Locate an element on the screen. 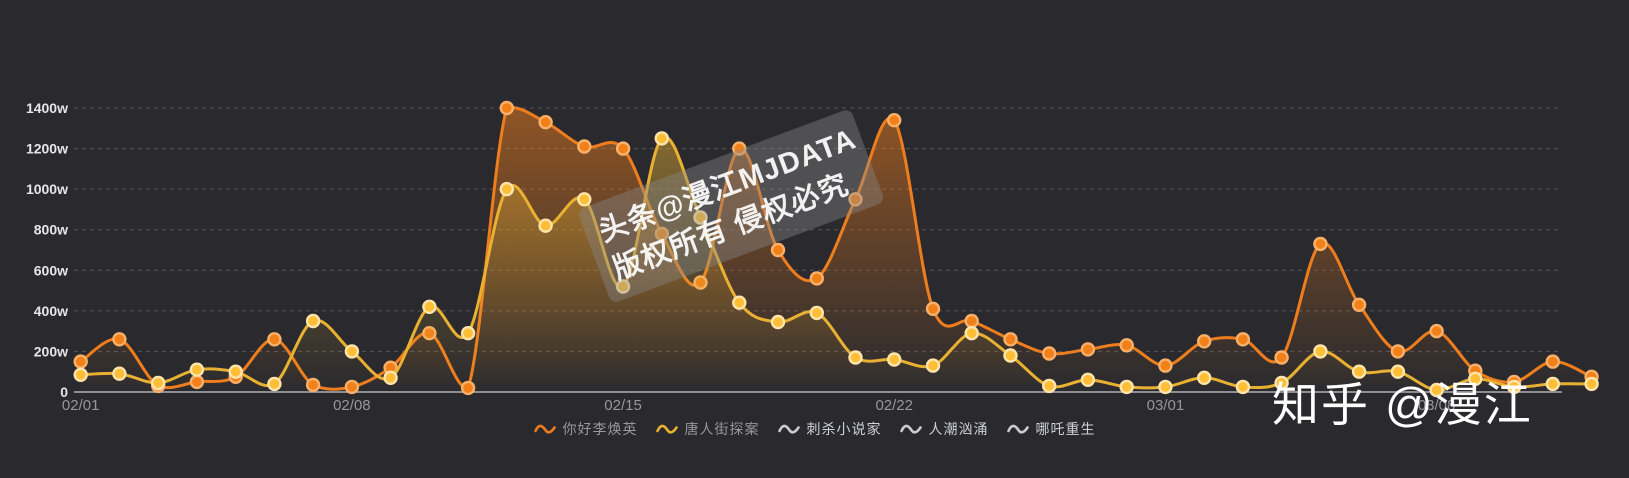 Image resolution: width=1629 pixels, height=478 pixels. legend-label: 哪吒重生 is located at coordinates (1065, 429).